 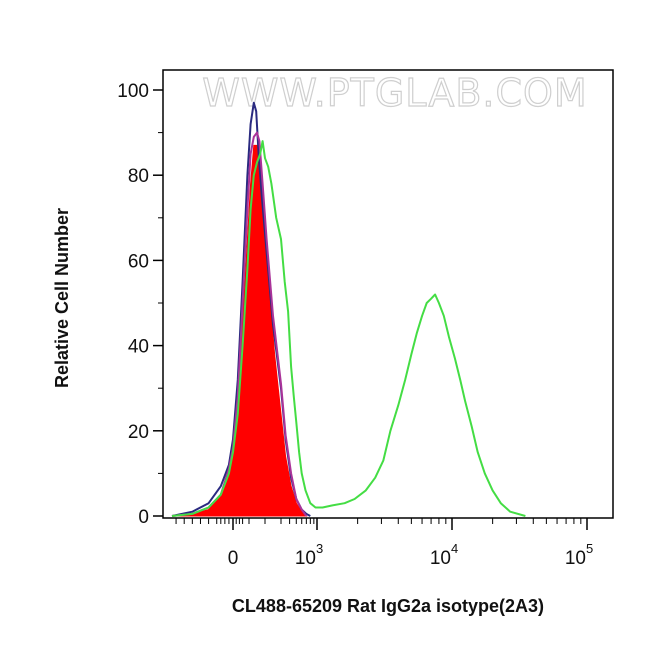 I want to click on y-axis: 0 20 40 60 80 100, so click(x=140, y=304).